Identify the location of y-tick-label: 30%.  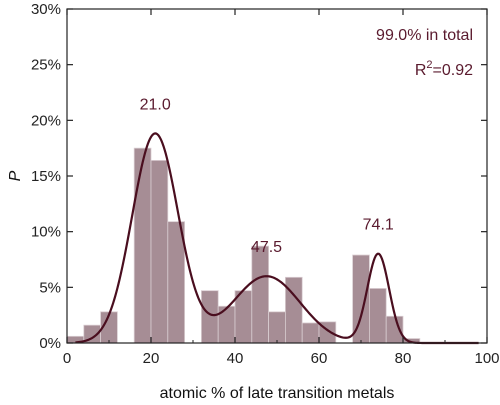
(46, 9).